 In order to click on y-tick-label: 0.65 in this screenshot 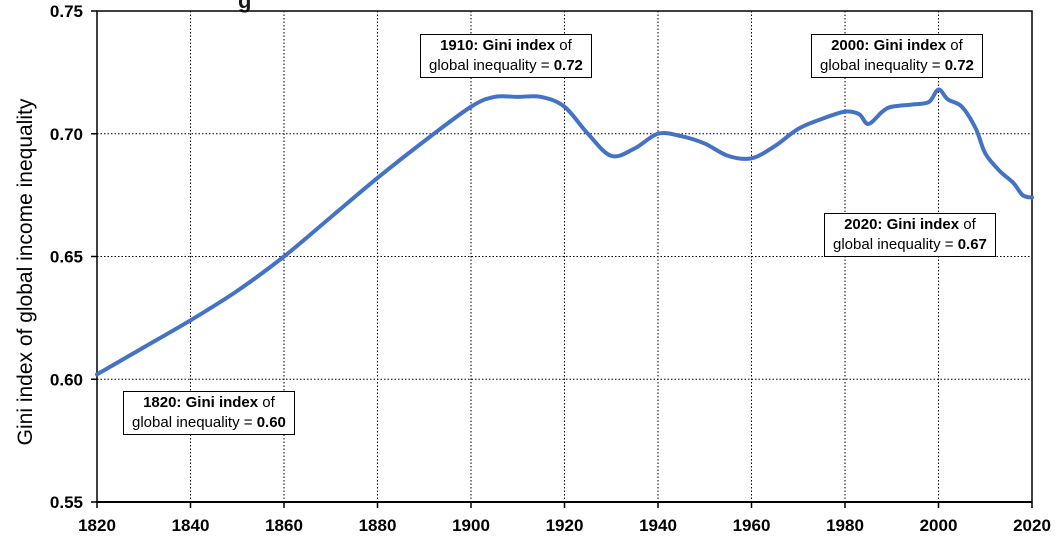, I will do `click(66, 257)`.